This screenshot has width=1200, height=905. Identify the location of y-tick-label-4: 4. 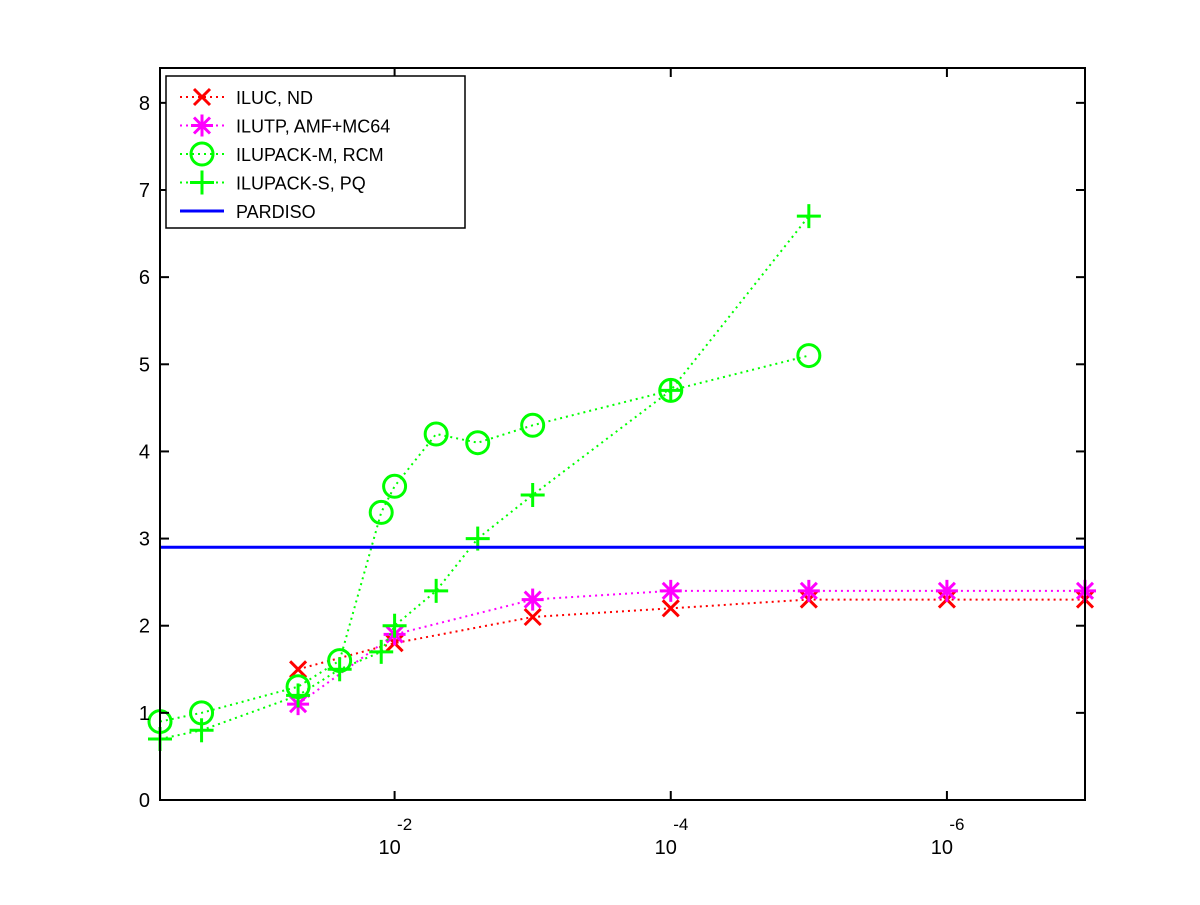
(144, 452).